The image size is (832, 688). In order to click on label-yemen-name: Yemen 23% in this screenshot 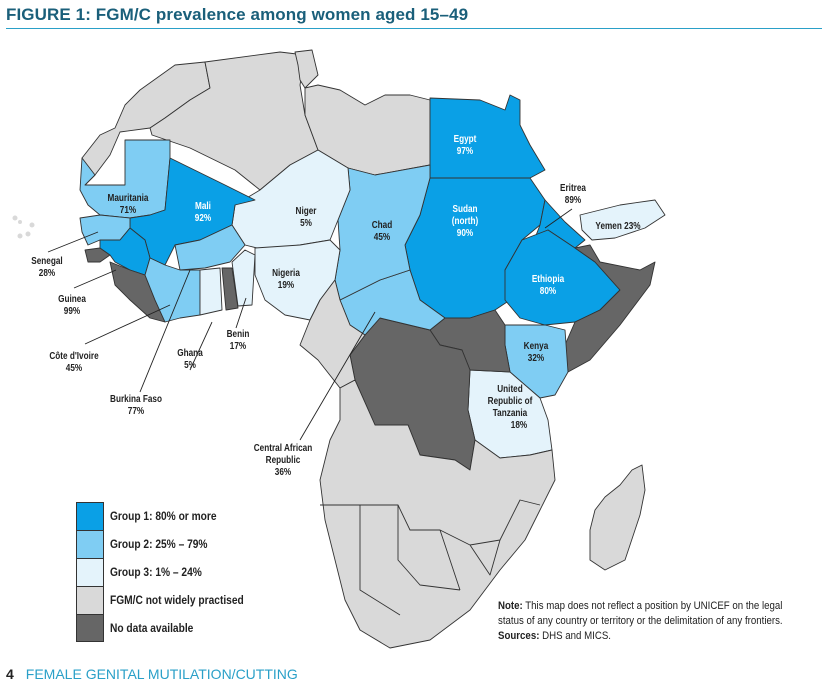, I will do `click(618, 226)`.